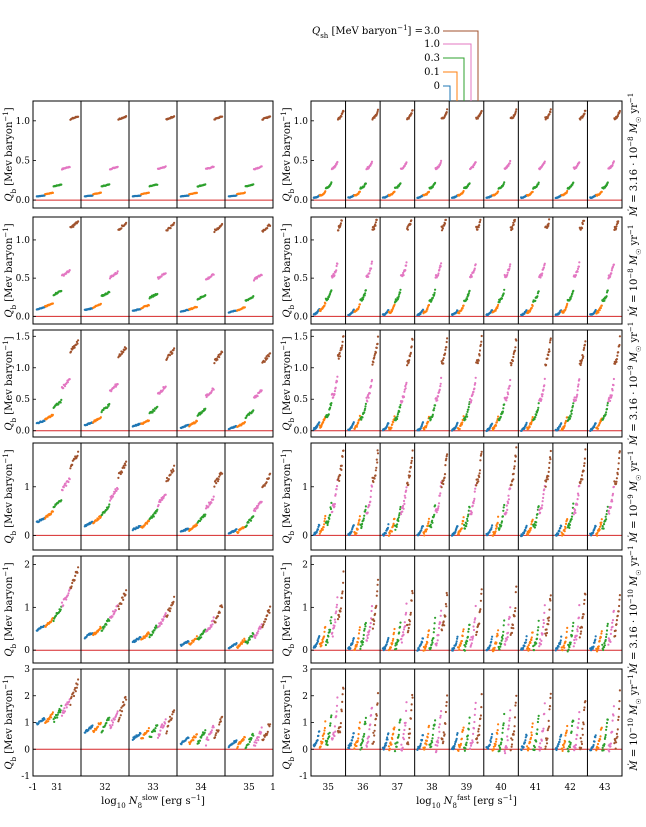 This screenshot has width=646, height=827. What do you see at coordinates (27, 608) in the screenshot?
I see `left-ytick-label: 1` at bounding box center [27, 608].